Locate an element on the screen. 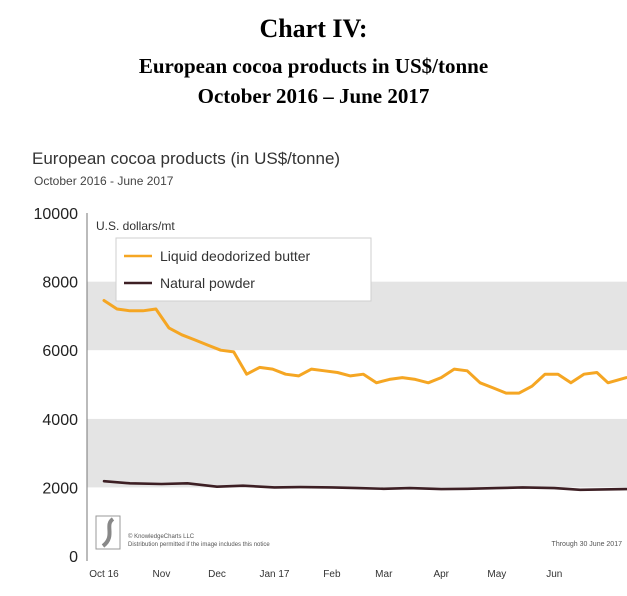  legend-label-powder: Natural powder is located at coordinates (207, 283).